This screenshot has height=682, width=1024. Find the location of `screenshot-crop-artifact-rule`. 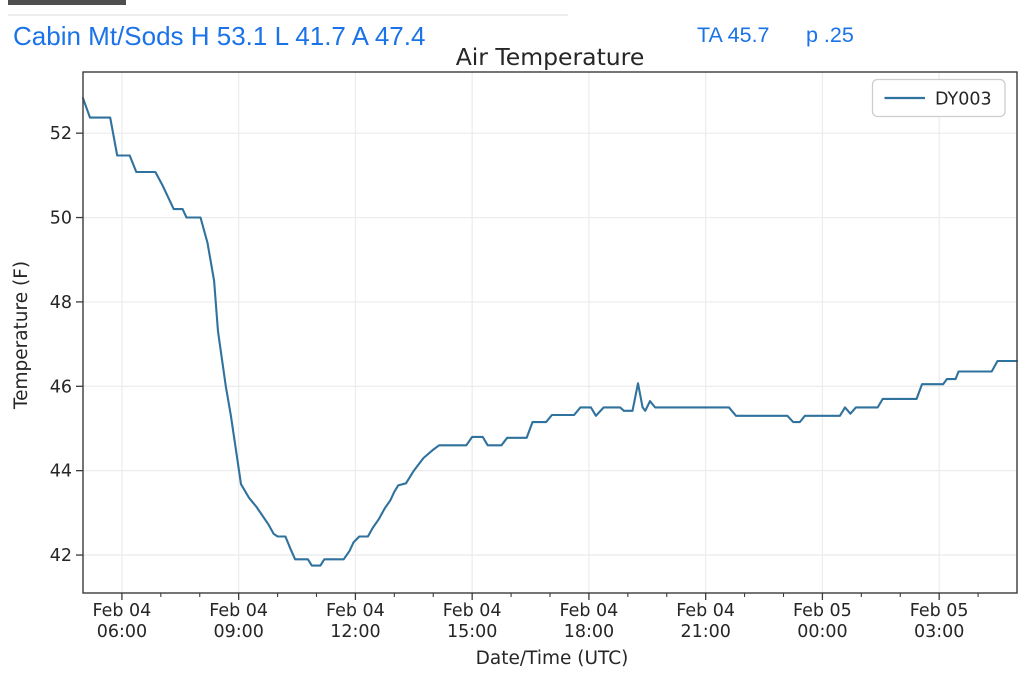

screenshot-crop-artifact-rule is located at coordinates (288, 15).